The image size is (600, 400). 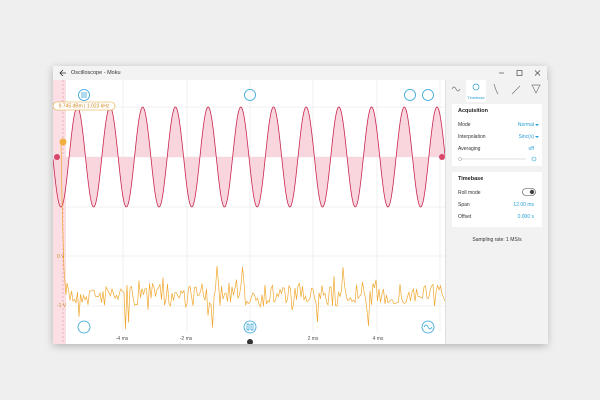 What do you see at coordinates (497, 240) in the screenshot?
I see `sampling-rate: Sampling rate: 1 MS/s` at bounding box center [497, 240].